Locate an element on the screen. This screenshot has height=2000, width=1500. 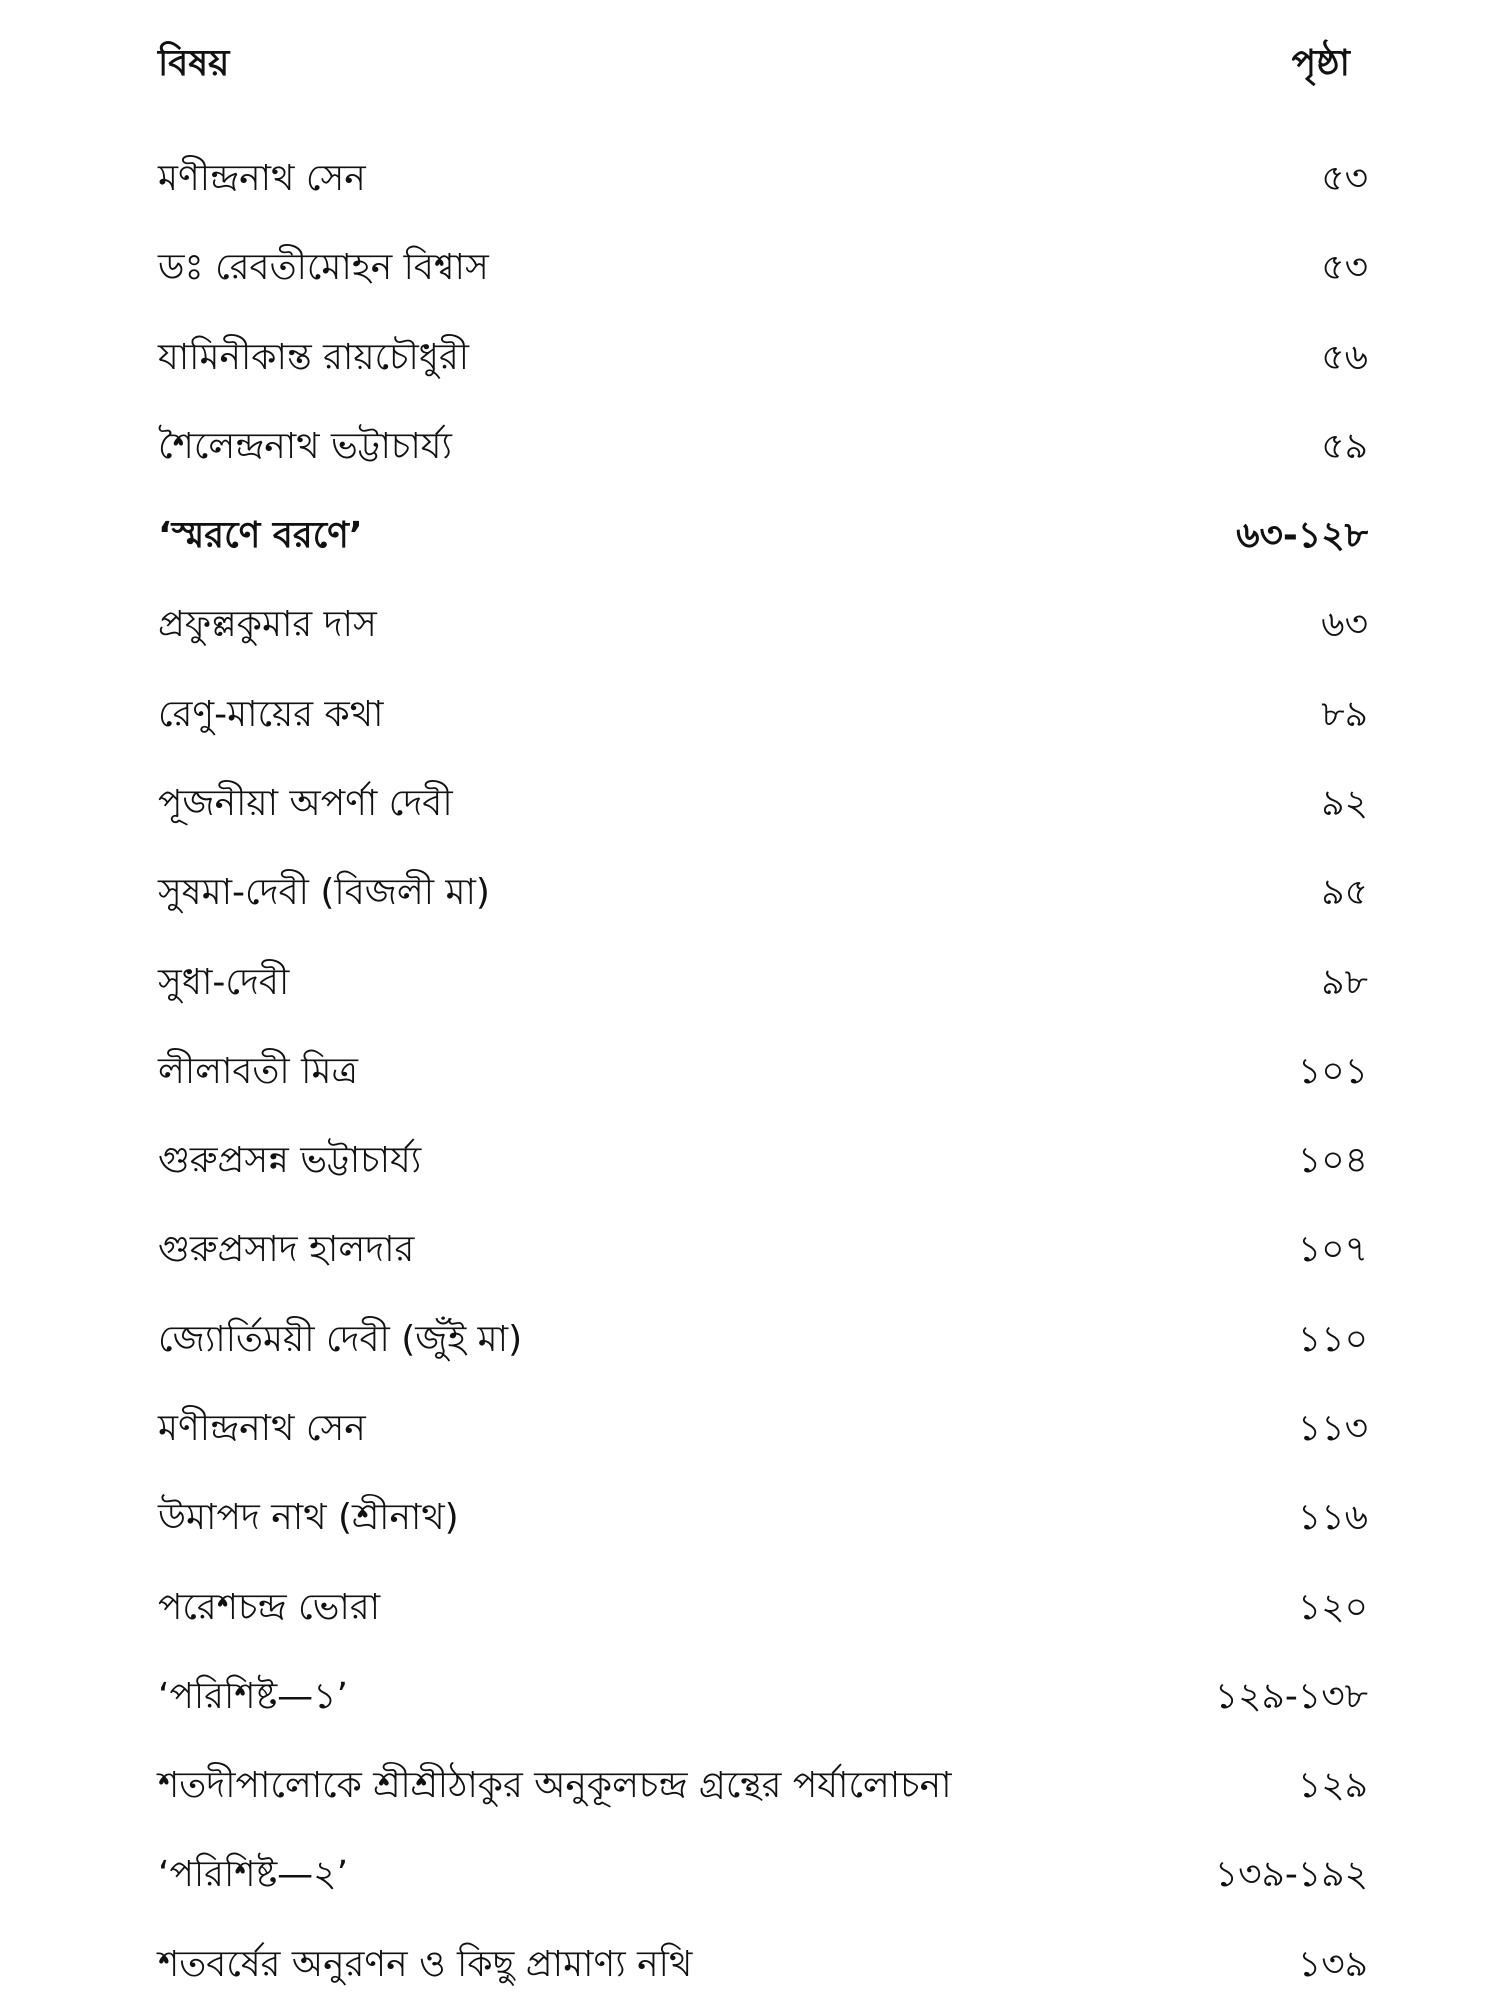
entry-title: যামিনীকান্ত রায়চৌধুরী is located at coordinates (314, 357).